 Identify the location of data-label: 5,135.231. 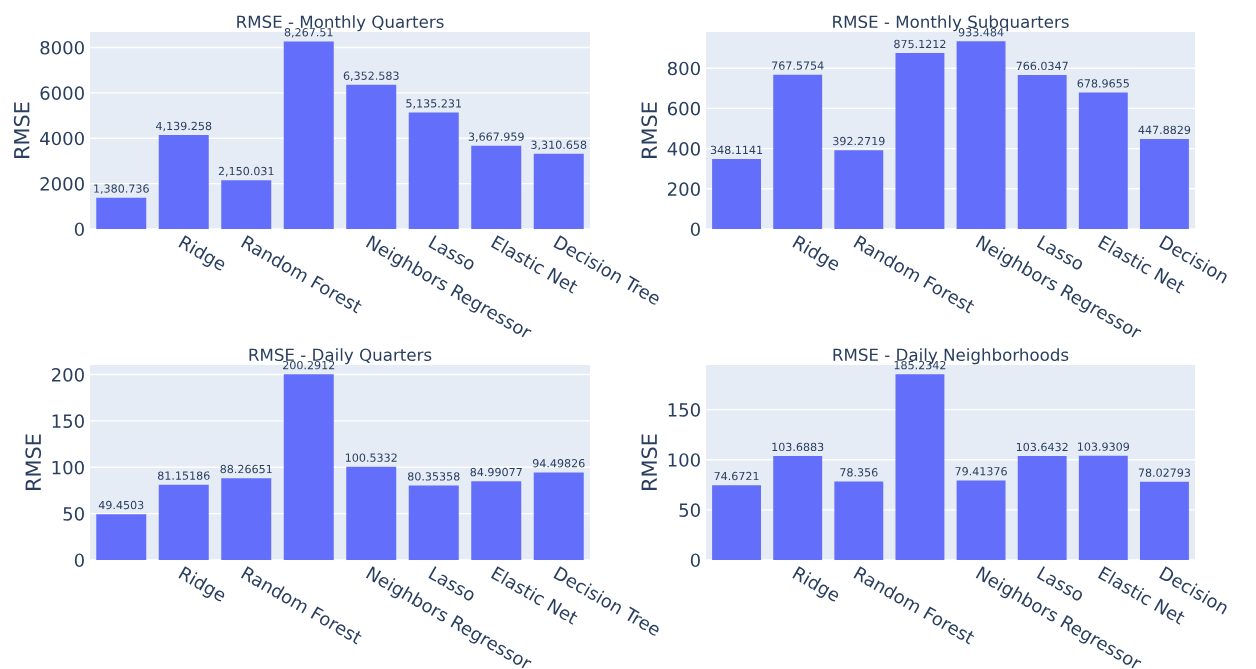
(433, 104).